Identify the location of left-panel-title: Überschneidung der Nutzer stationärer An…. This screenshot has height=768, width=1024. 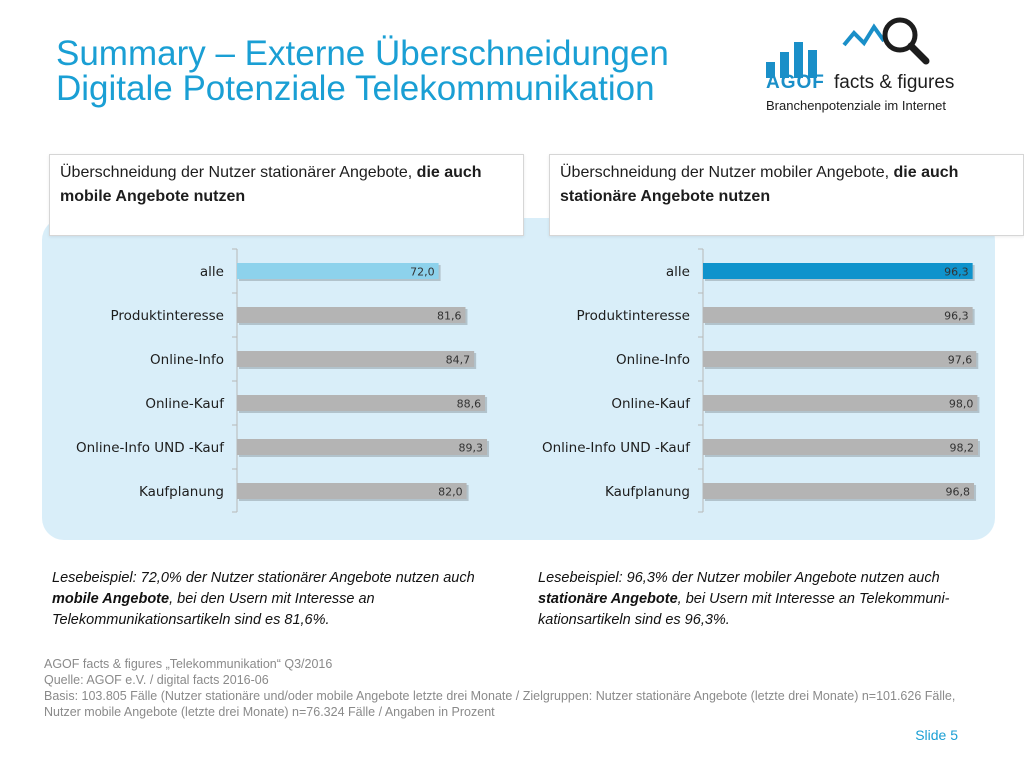
(286, 195).